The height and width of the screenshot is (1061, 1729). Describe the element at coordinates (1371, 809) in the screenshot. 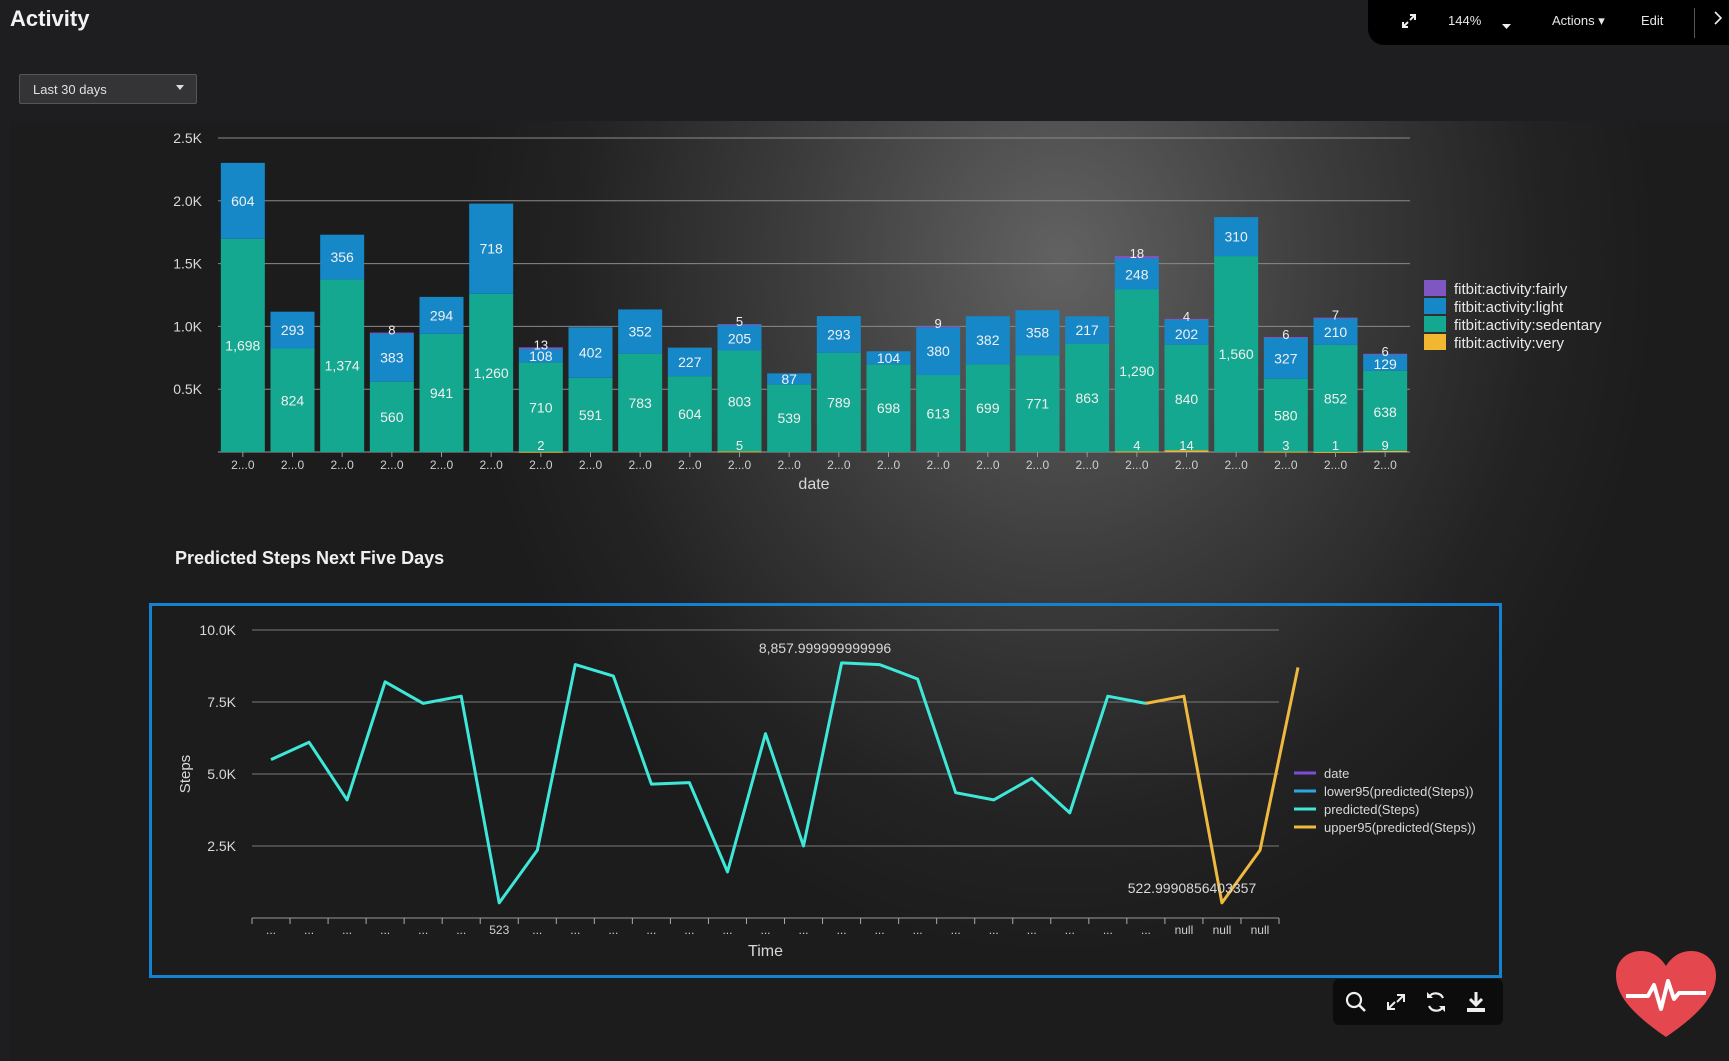

I see `legend-label: predicted(Steps)` at that location.